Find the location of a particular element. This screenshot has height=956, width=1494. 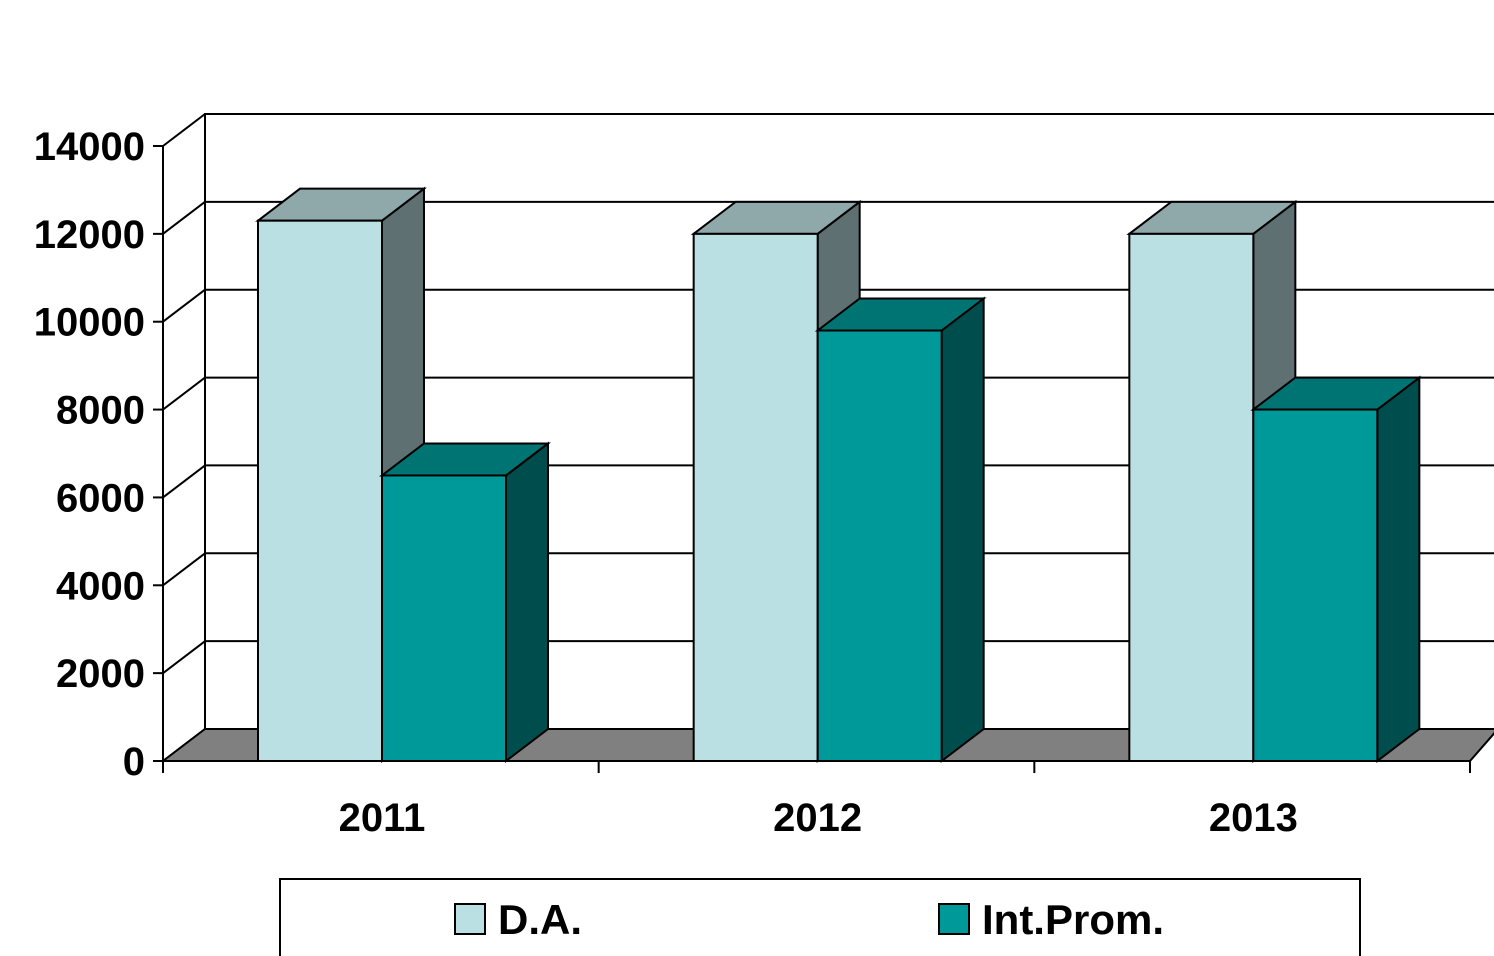

legend-label-int-prom: Int.Prom. is located at coordinates (1073, 919).